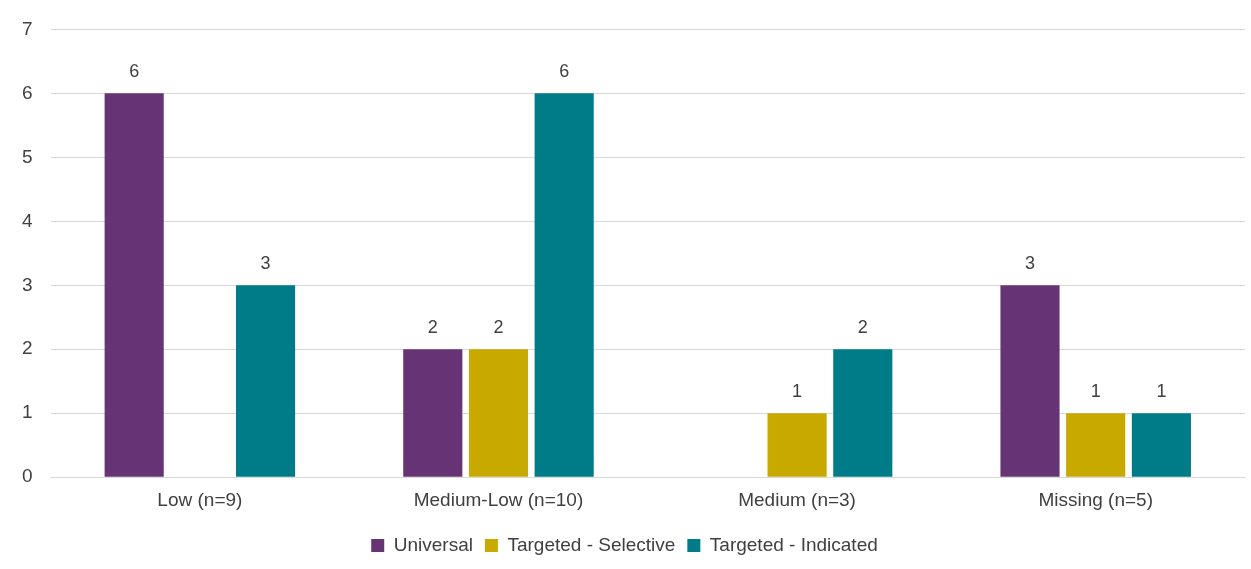  I want to click on y-tick-label: 2, so click(27, 348).